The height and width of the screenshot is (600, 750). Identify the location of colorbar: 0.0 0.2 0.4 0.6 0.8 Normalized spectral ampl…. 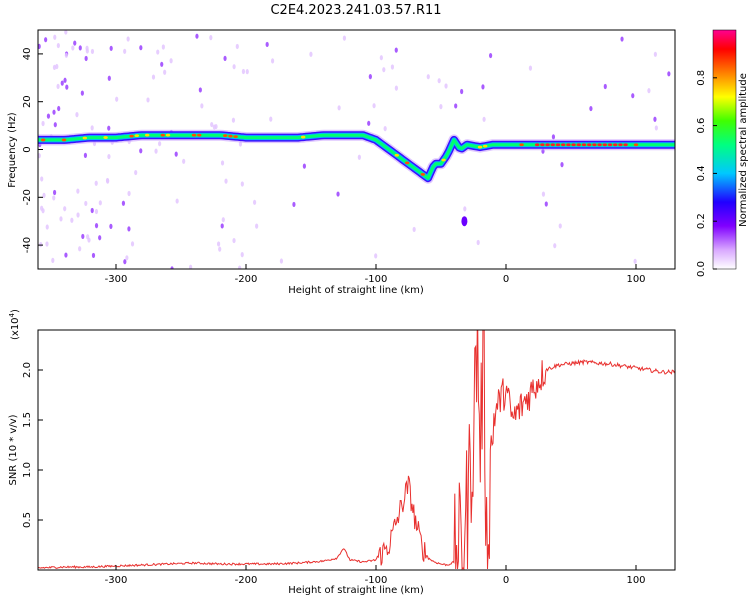
(722, 153).